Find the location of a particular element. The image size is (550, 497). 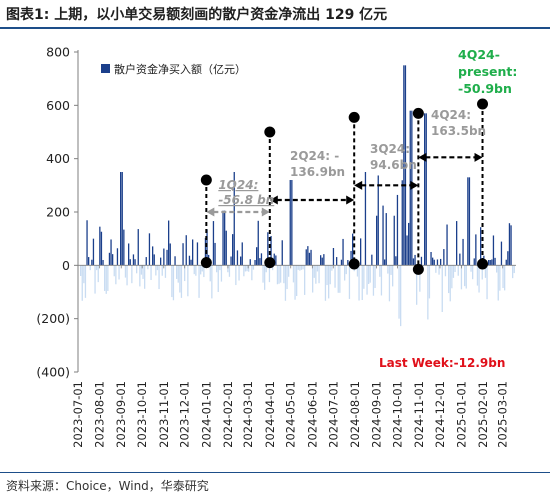

x-tick-label: 2023-10-01 is located at coordinates (142, 414).